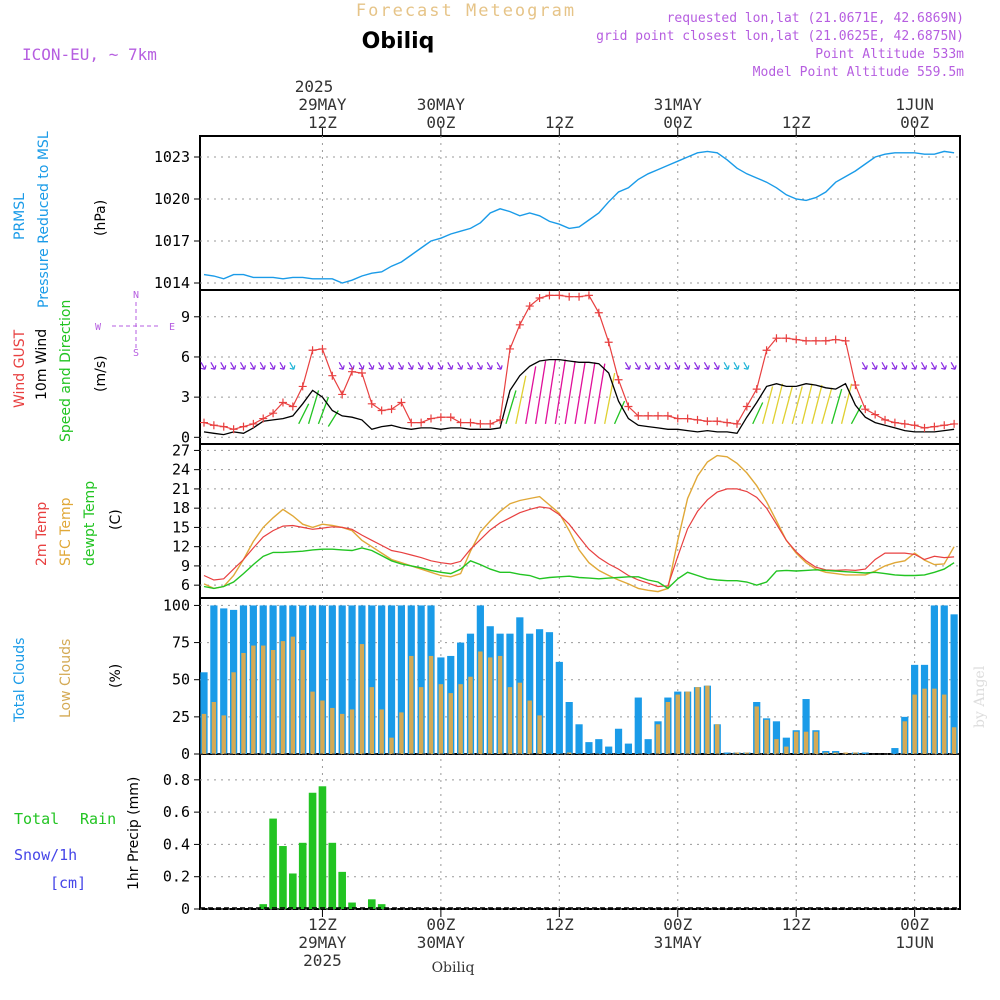 The image size is (1000, 1000). What do you see at coordinates (172, 199) in the screenshot?
I see `y-tick-label: 1020` at bounding box center [172, 199].